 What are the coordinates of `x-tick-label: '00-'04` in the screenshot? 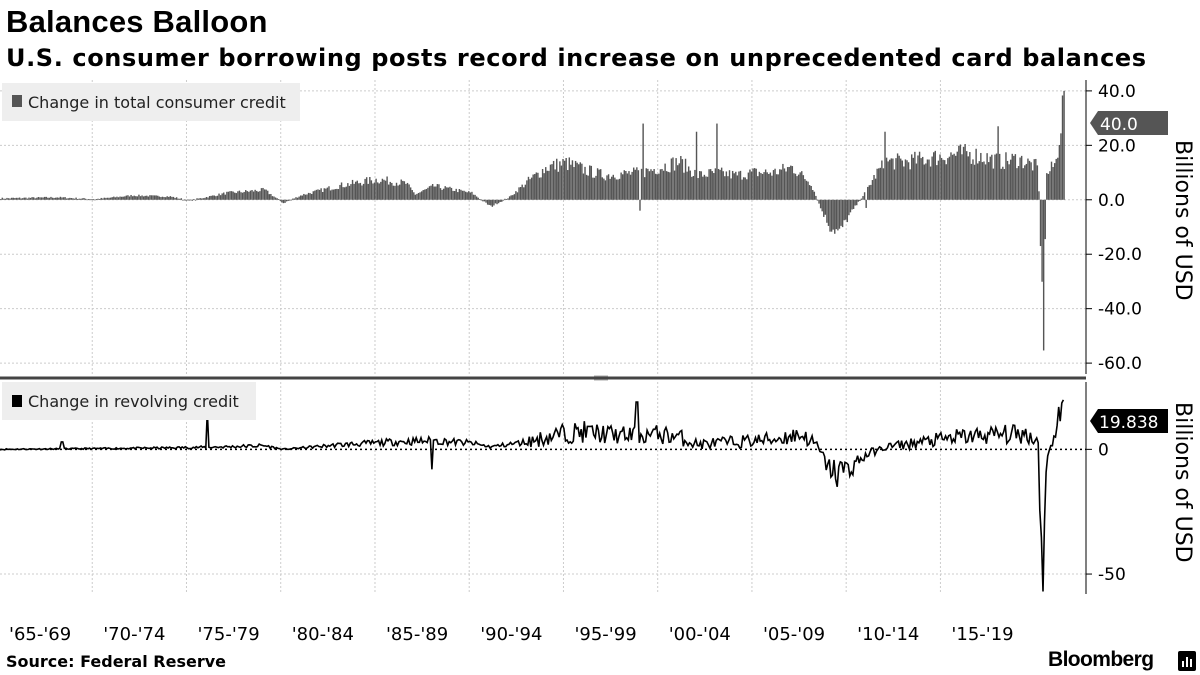 It's located at (700, 634).